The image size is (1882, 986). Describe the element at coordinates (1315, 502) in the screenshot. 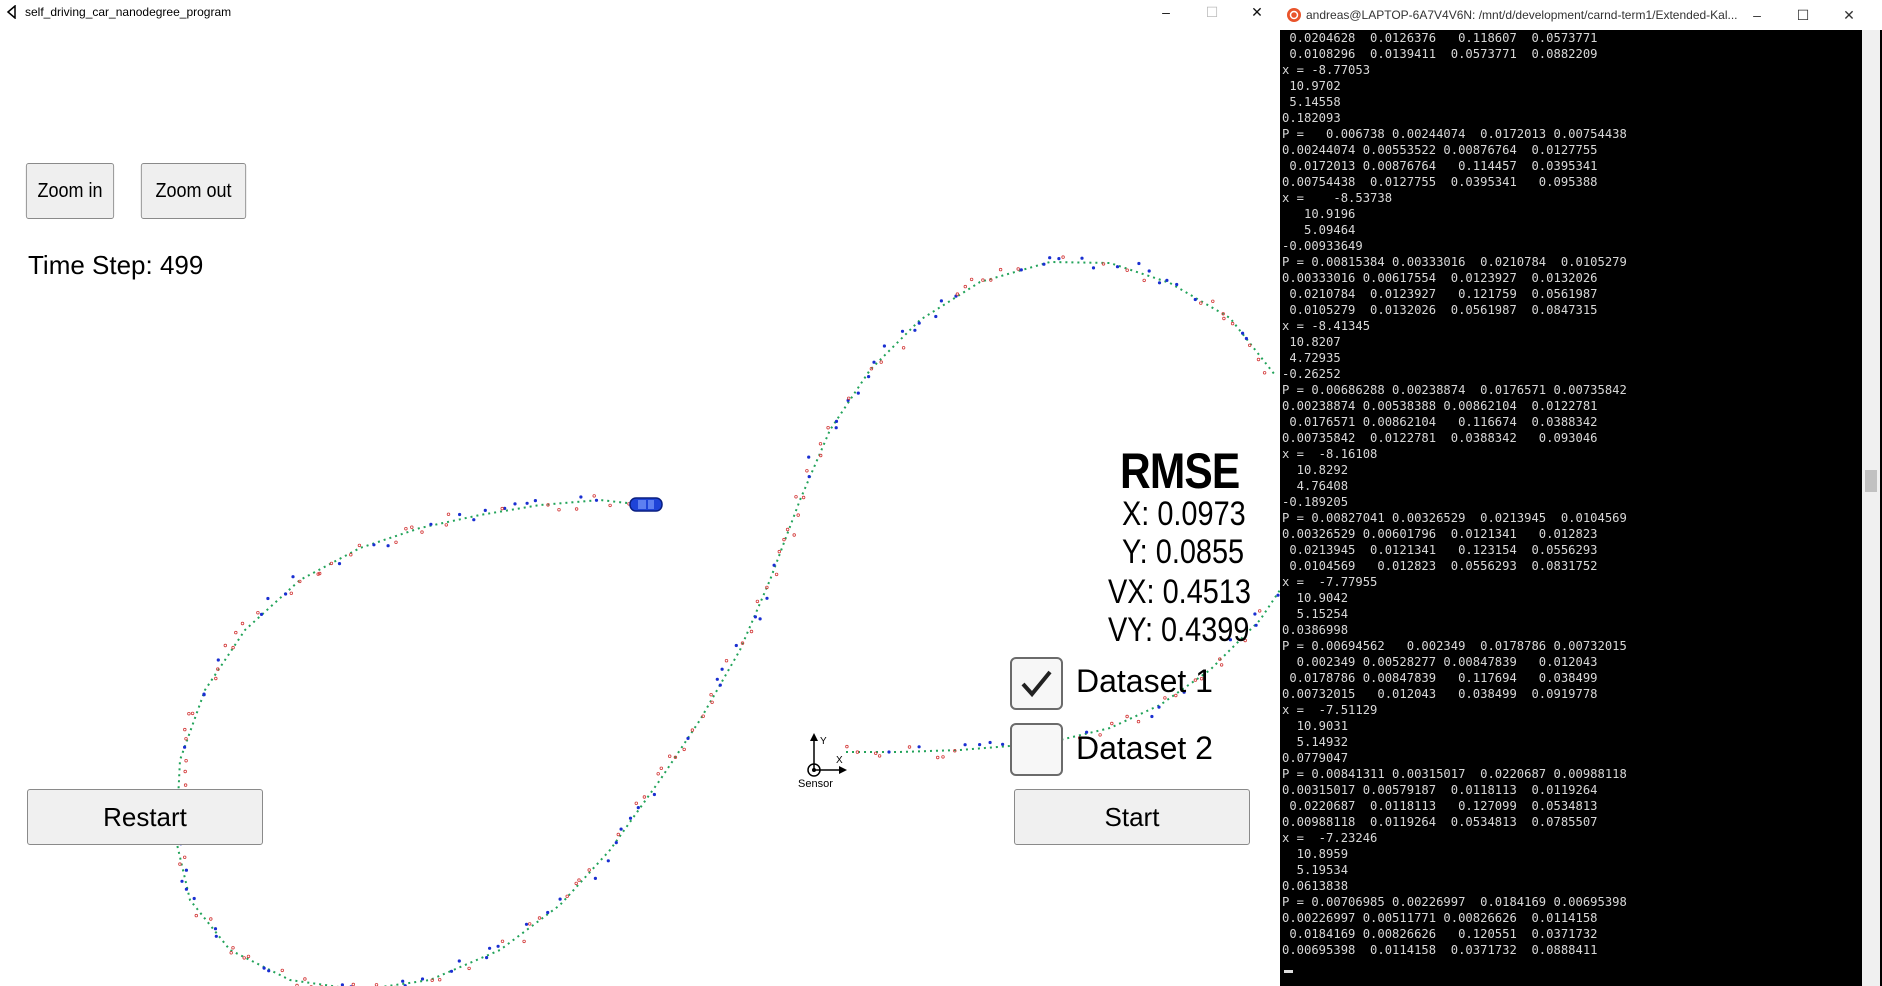

I see `terminal-line: -0.189205` at that location.